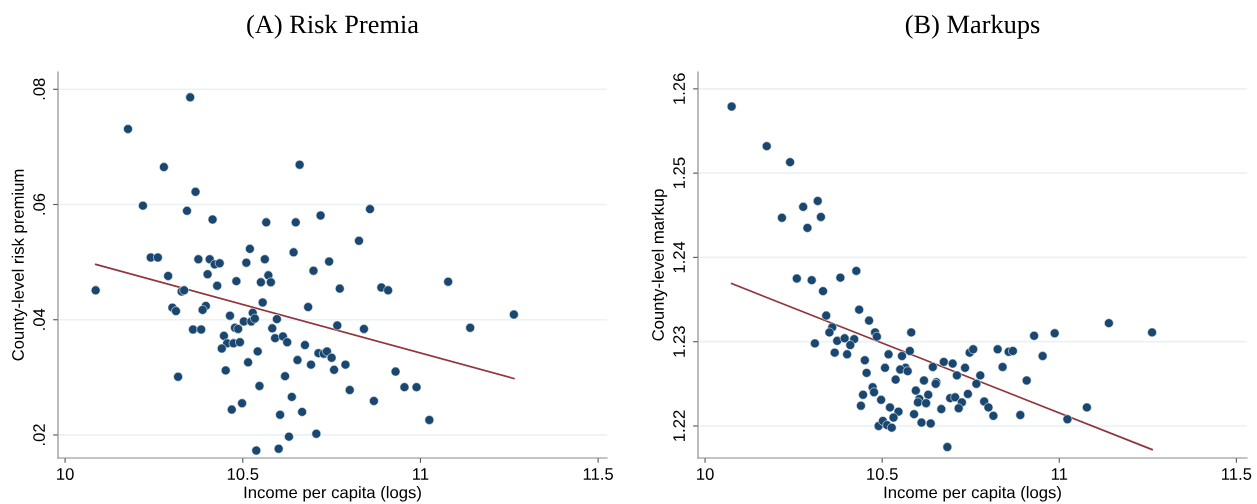 This screenshot has width=1257, height=504. Describe the element at coordinates (679, 425) in the screenshot. I see `y-tick-label: 1.22` at that location.